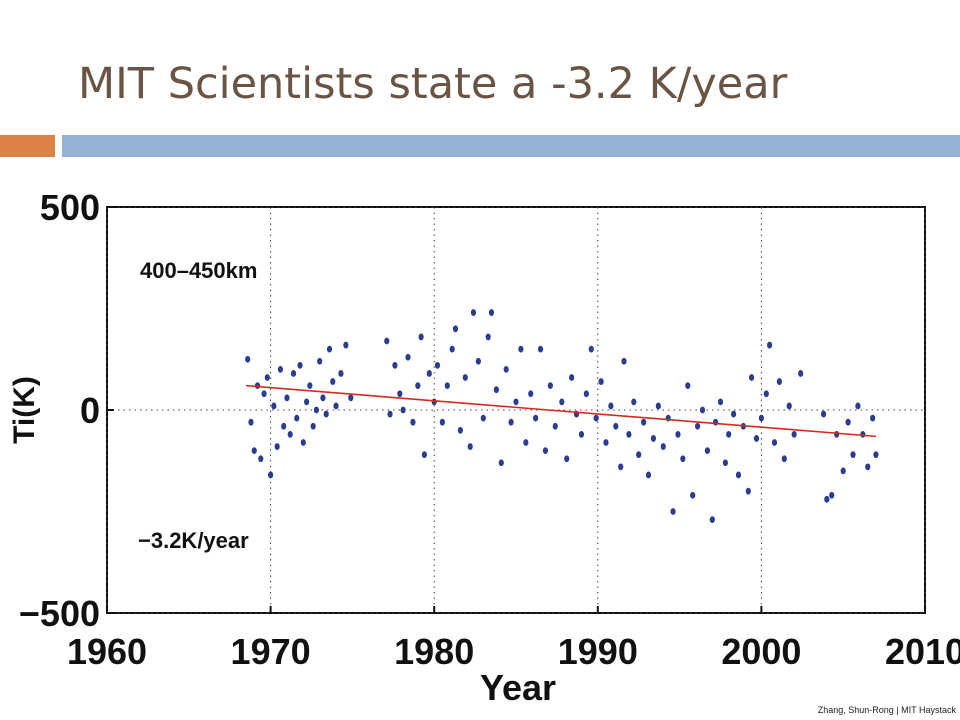  What do you see at coordinates (90, 410) in the screenshot?
I see `y-tick-label: 0` at bounding box center [90, 410].